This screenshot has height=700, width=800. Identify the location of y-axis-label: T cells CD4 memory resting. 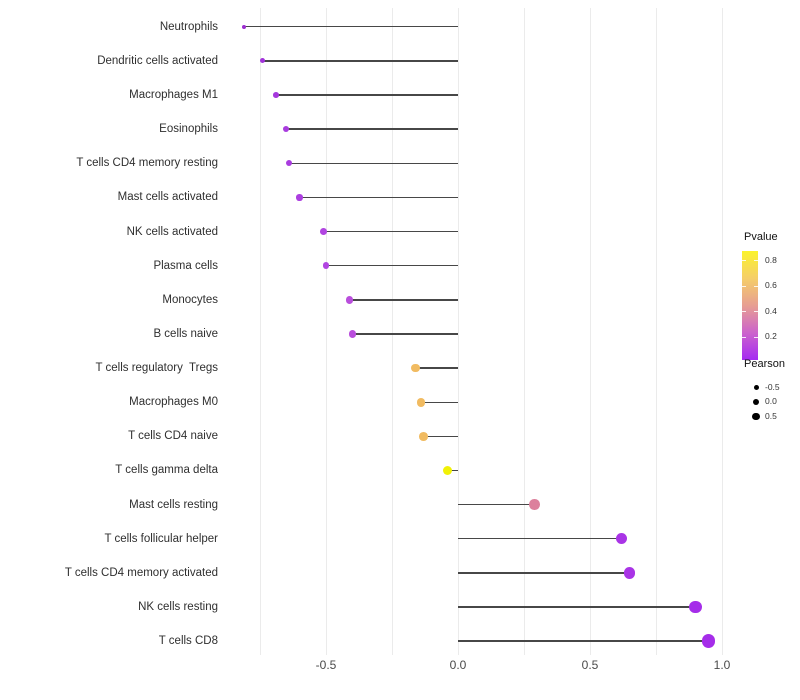
(147, 163).